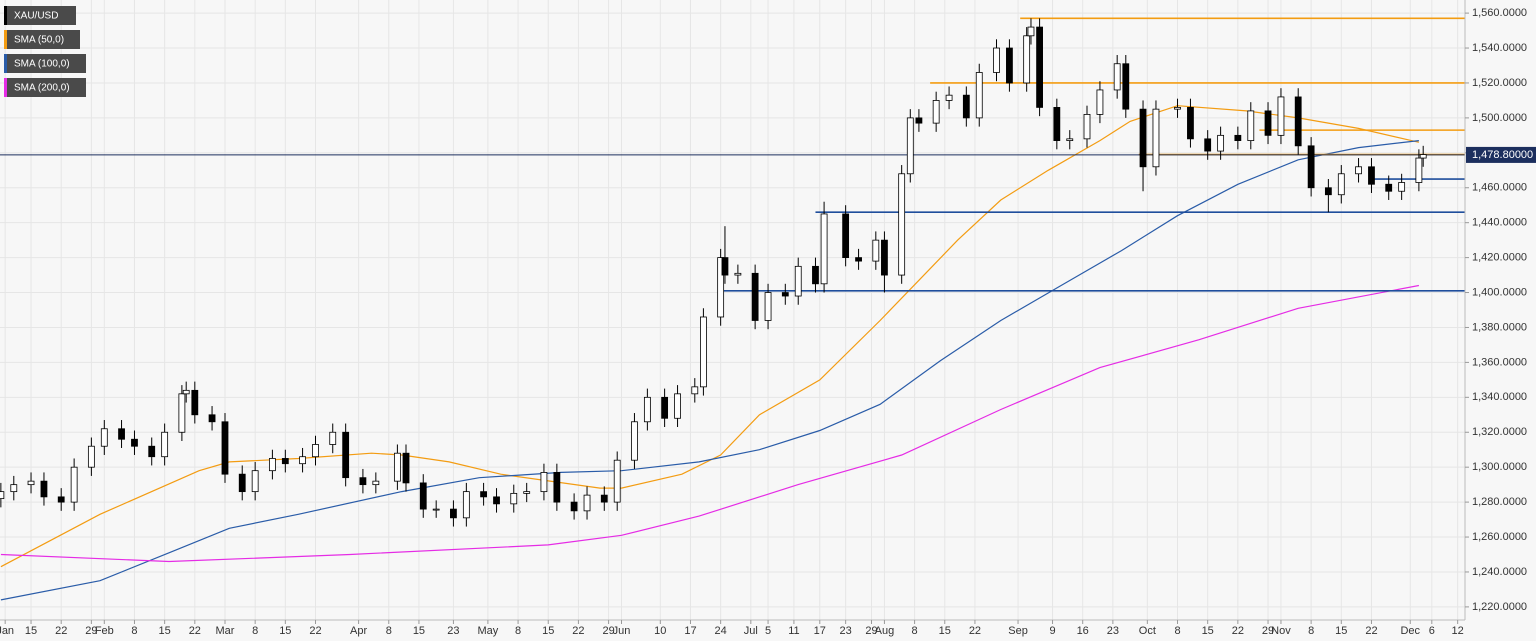 This screenshot has width=1536, height=641. I want to click on x-tick-label: Mar, so click(225, 631).